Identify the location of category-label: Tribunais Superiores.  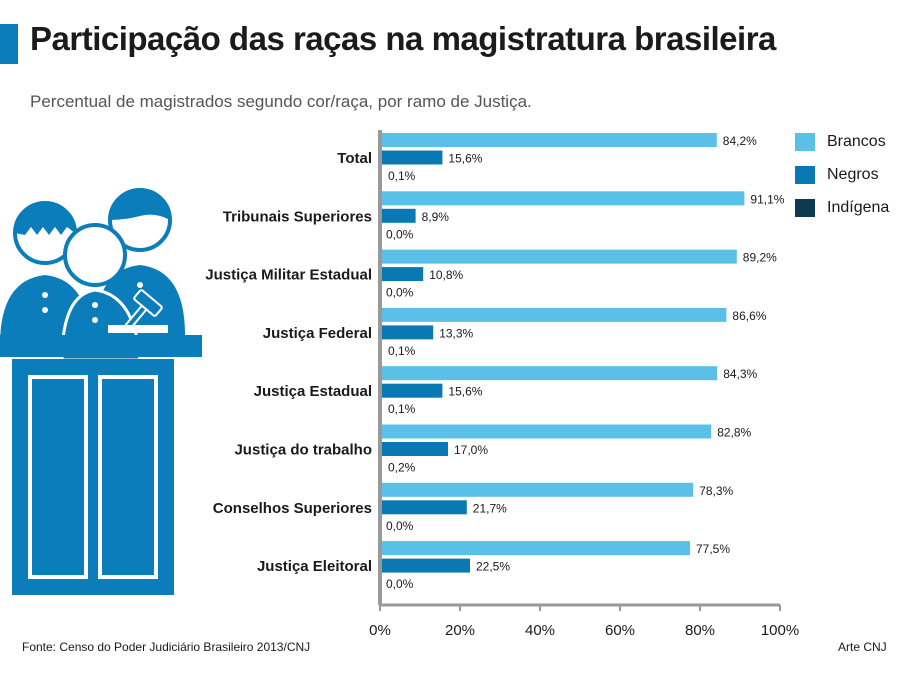
(297, 216).